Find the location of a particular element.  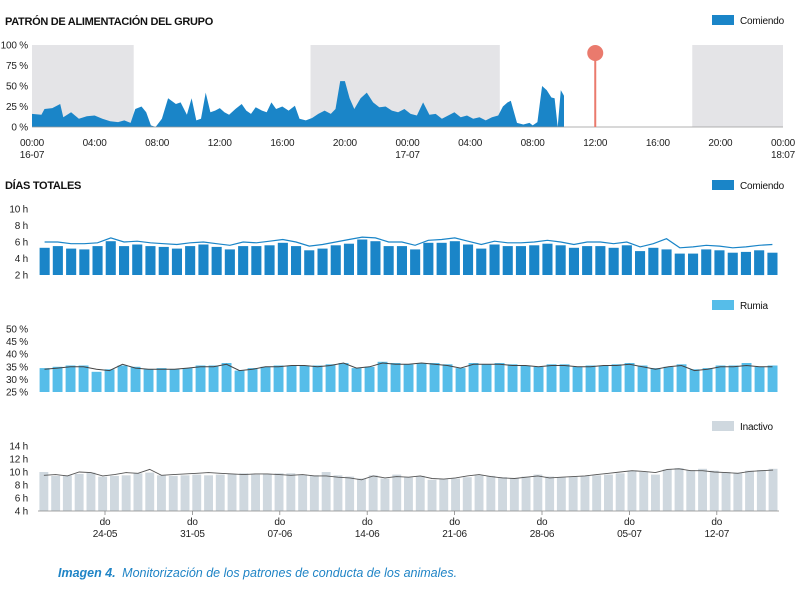

y-axis-labels: 10 h 8 h 6 h 4 h 2 h is located at coordinates (18, 243).